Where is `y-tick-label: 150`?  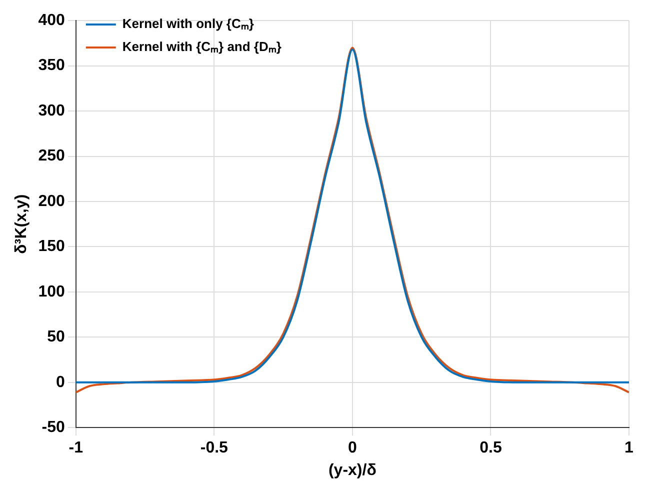
y-tick-label: 150 is located at coordinates (51, 247).